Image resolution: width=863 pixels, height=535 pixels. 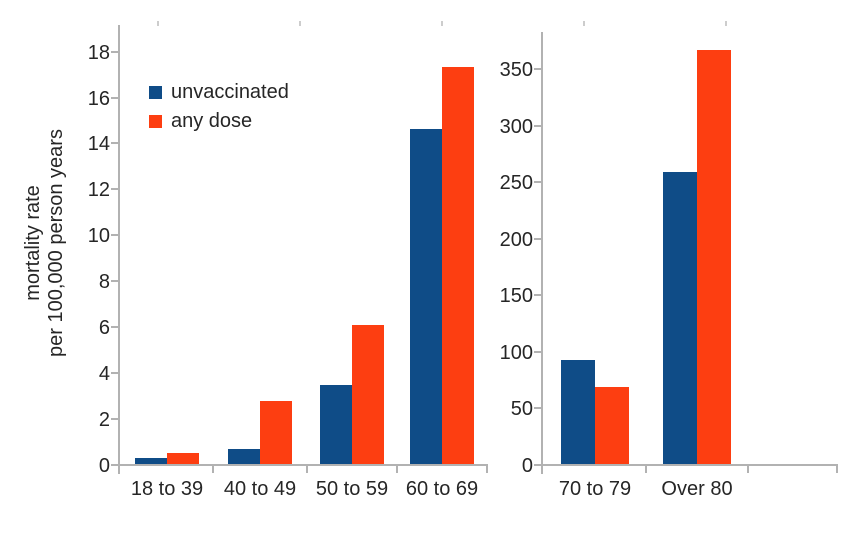 I want to click on legend-swatch-unvaccinated-icon, so click(x=155, y=92).